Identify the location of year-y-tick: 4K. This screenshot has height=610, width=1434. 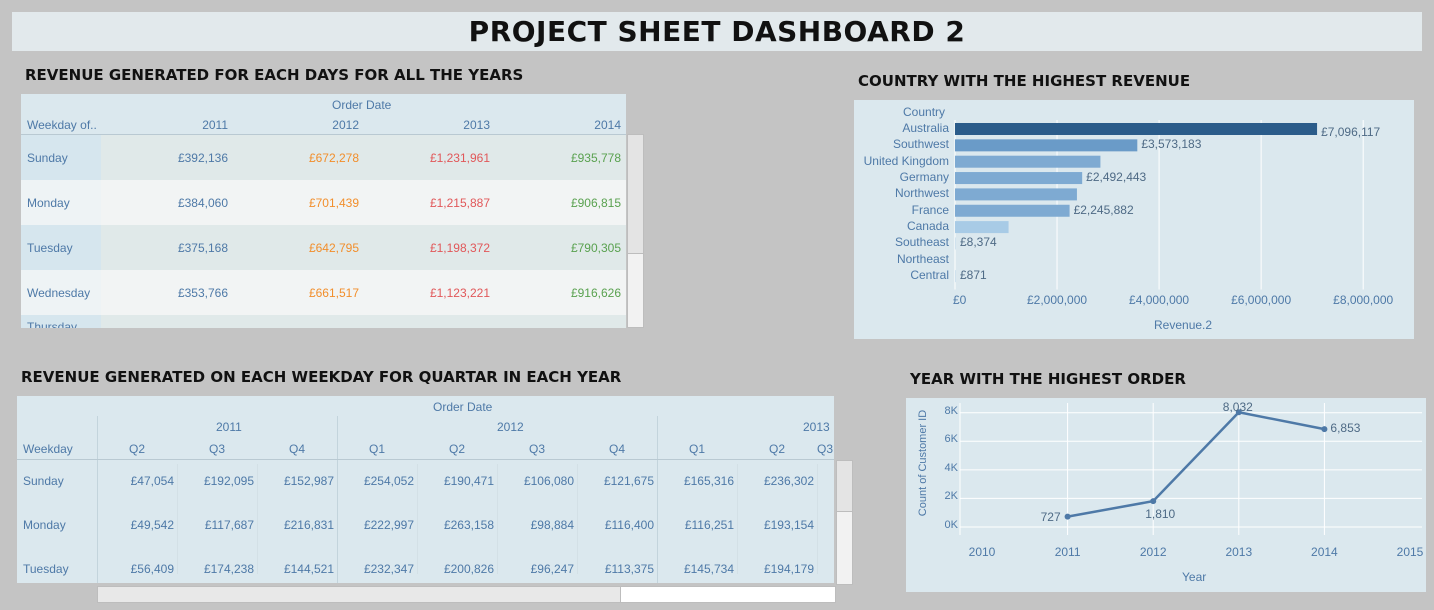
(951, 467).